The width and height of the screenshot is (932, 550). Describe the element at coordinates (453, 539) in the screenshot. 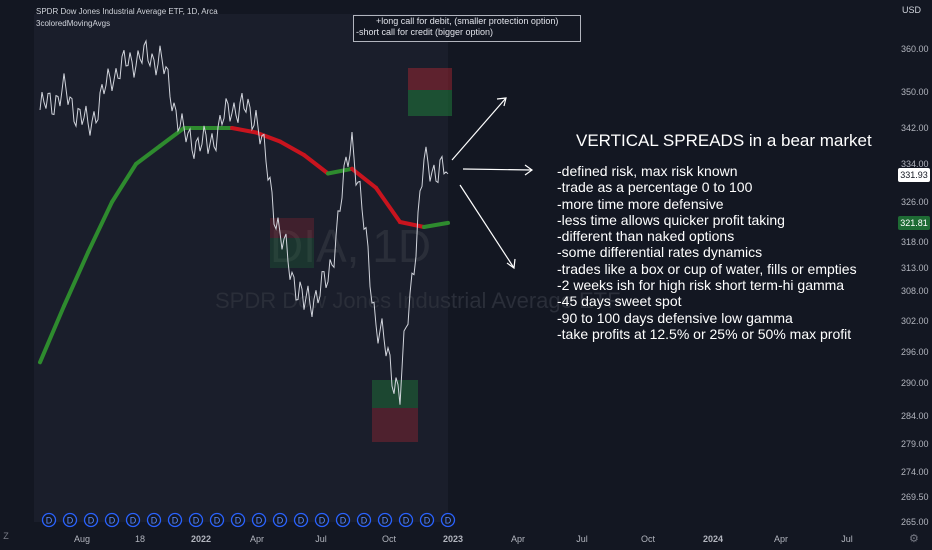

I see `x-tick-label: 2023` at that location.